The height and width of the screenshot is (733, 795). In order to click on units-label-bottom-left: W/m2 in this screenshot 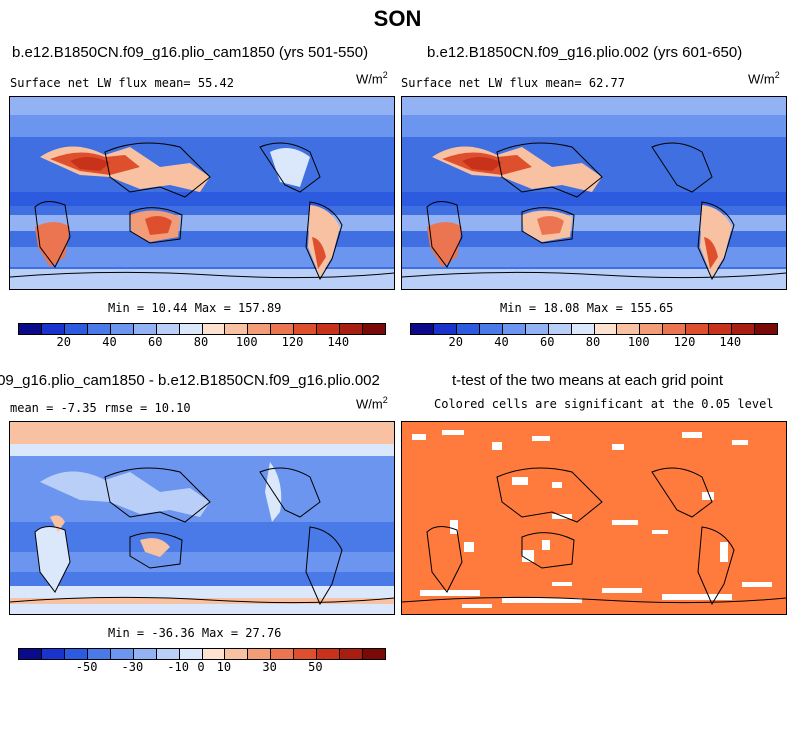, I will do `click(372, 403)`.